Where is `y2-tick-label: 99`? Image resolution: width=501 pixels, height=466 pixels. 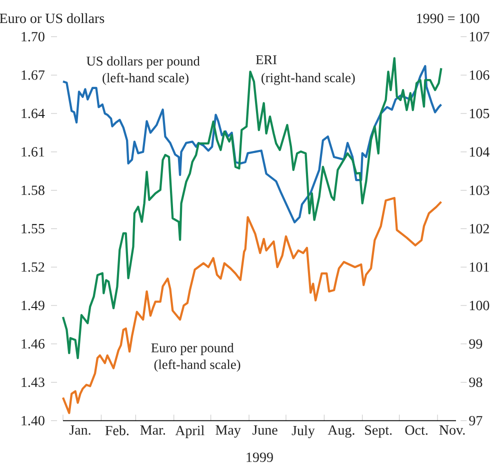 y2-tick-label: 99 is located at coordinates (475, 344).